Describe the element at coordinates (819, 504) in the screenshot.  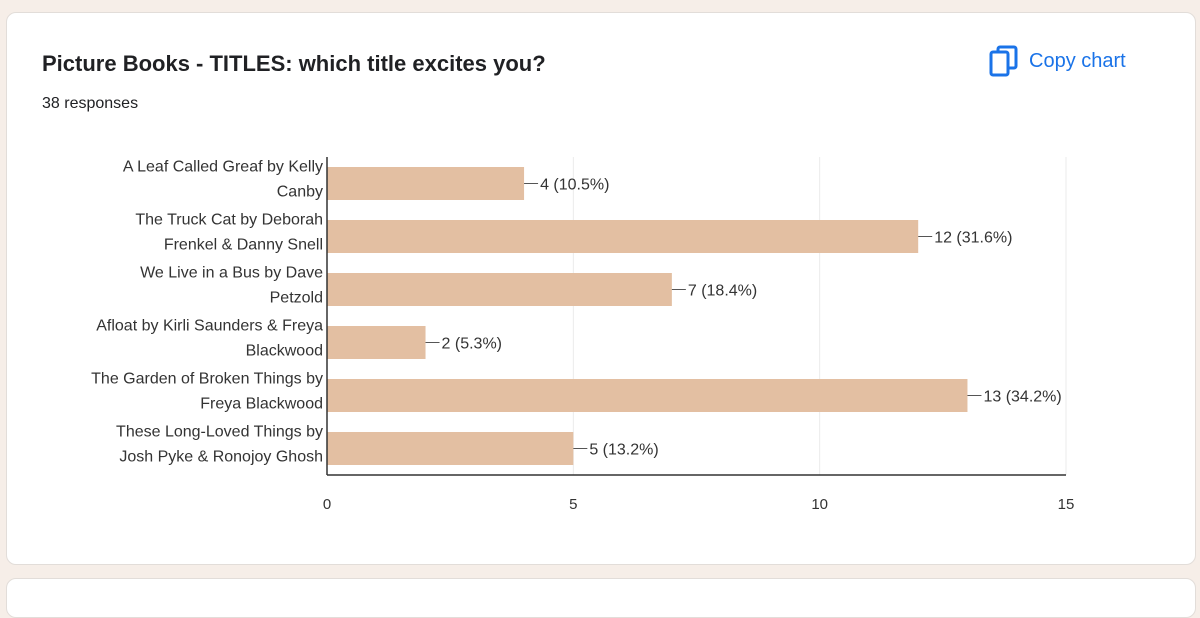
I see `x-tick-label: 10` at that location.